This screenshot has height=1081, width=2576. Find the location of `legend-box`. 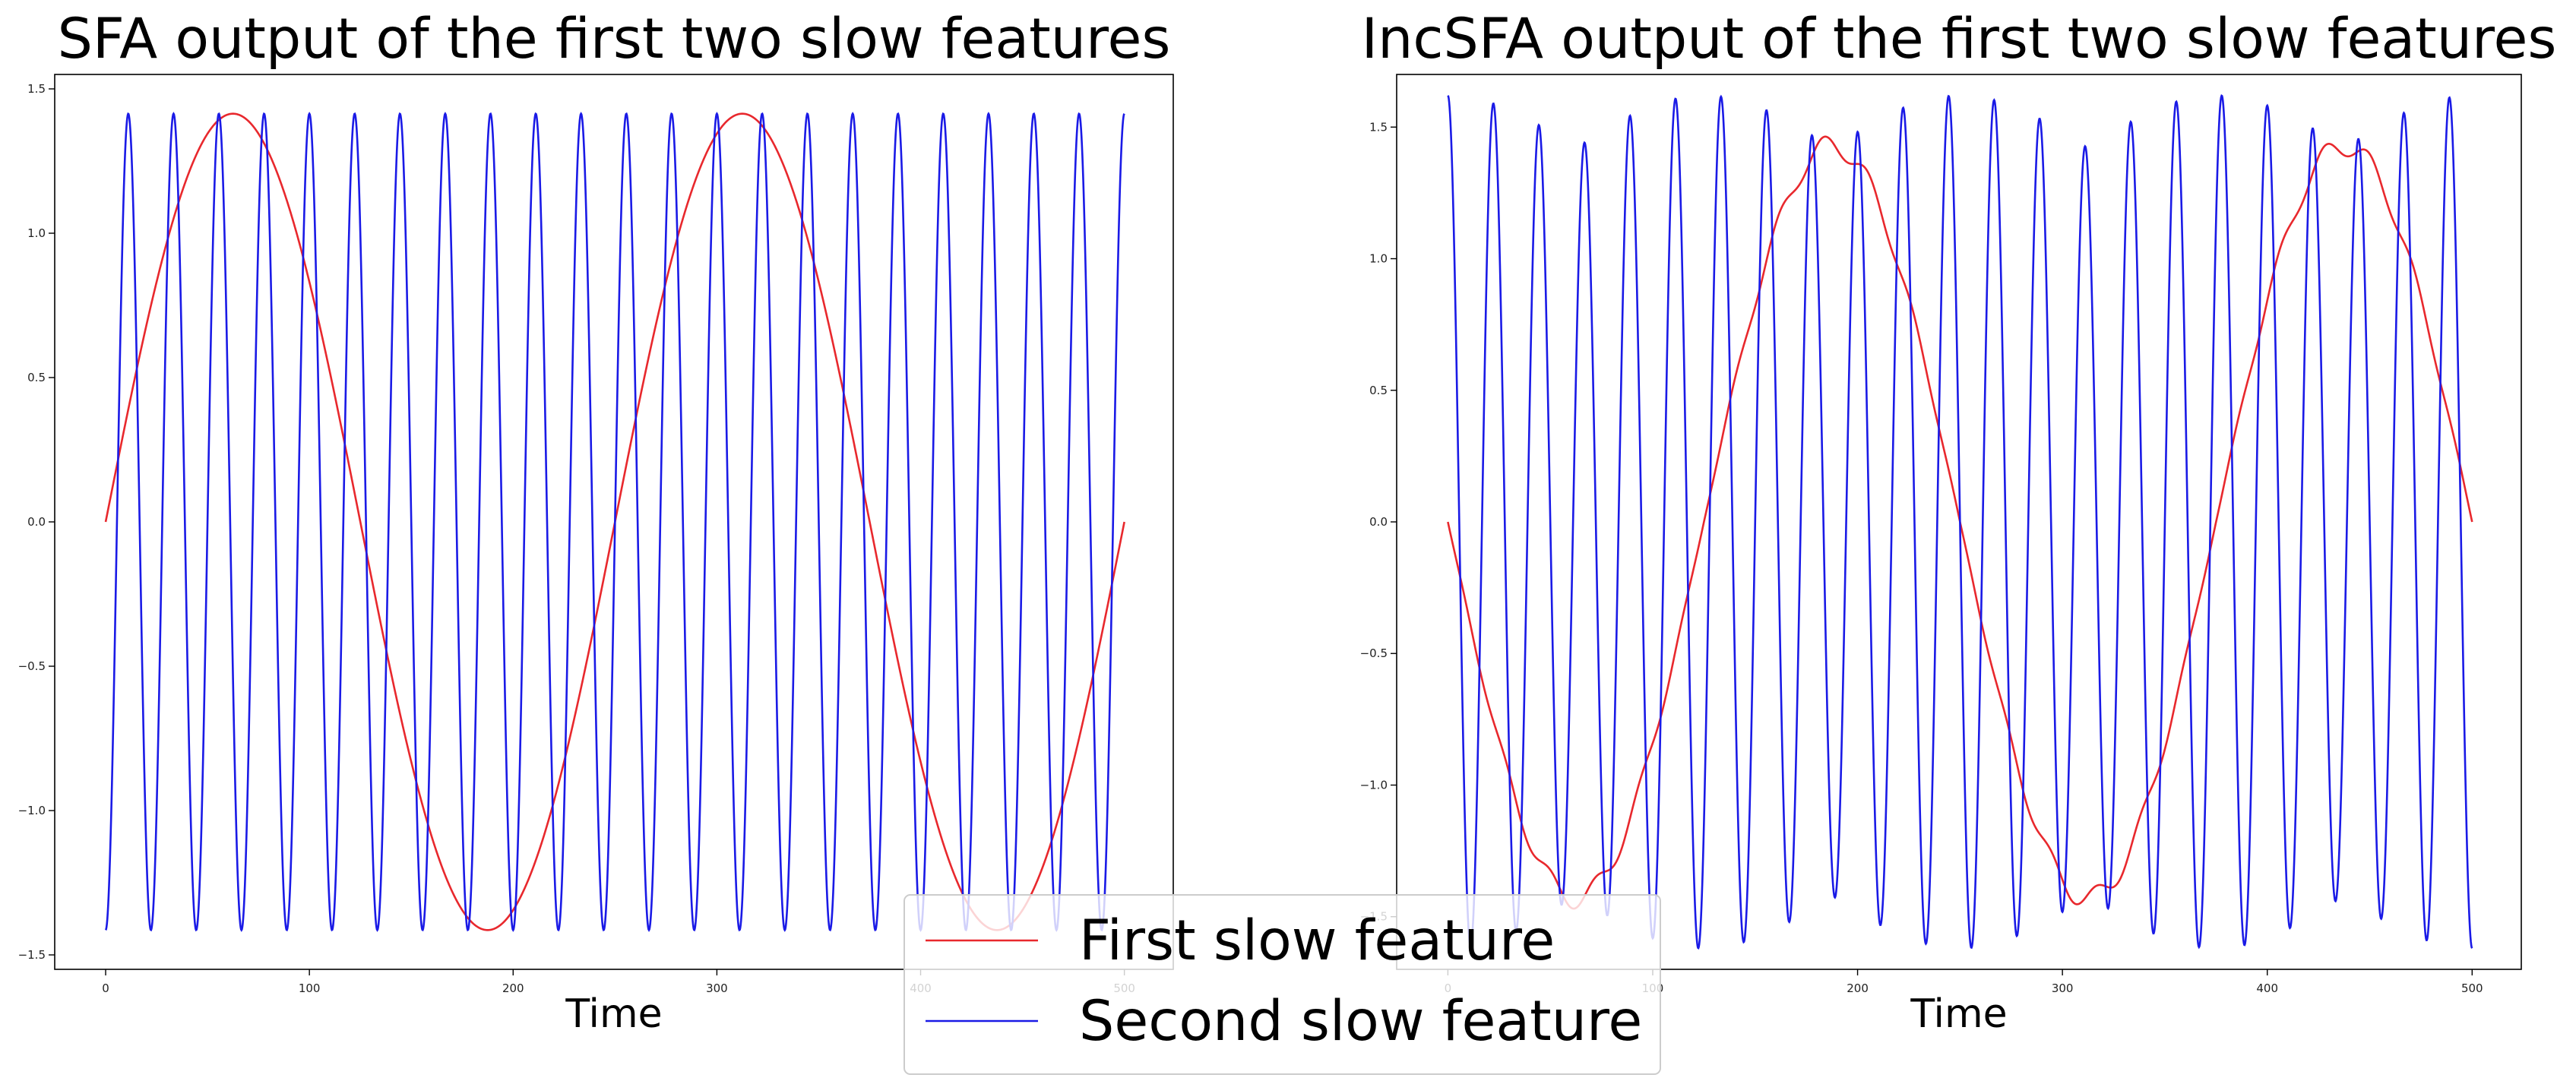

legend-box is located at coordinates (1282, 984).